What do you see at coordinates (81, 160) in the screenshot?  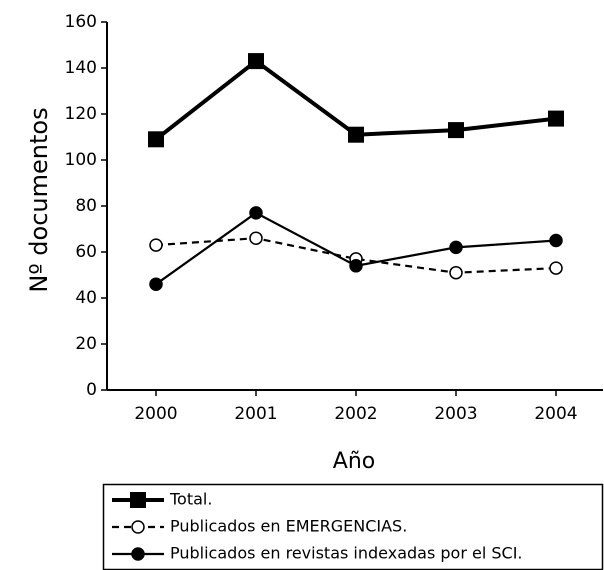 I see `y-tick-label: 100` at bounding box center [81, 160].